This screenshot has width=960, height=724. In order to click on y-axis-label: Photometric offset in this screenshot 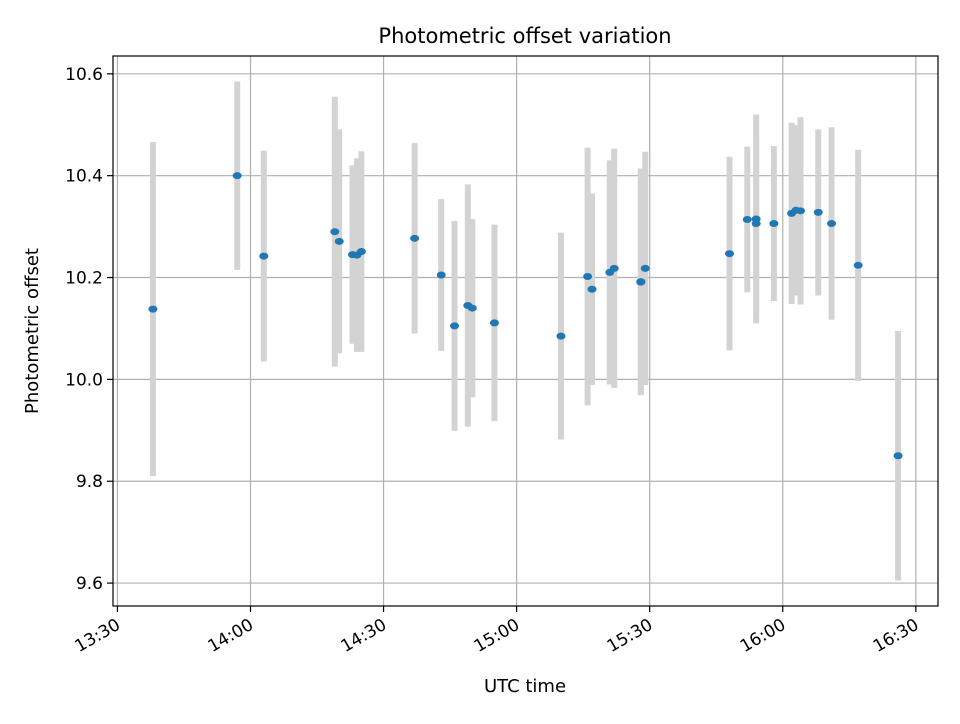, I will do `click(32, 331)`.